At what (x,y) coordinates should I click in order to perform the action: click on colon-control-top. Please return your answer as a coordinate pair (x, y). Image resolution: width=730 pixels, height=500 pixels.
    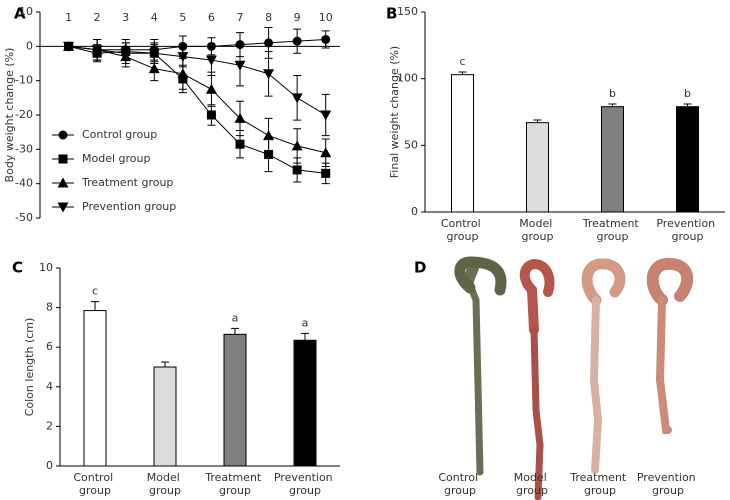
    Looking at the image, I should click on (480, 276).